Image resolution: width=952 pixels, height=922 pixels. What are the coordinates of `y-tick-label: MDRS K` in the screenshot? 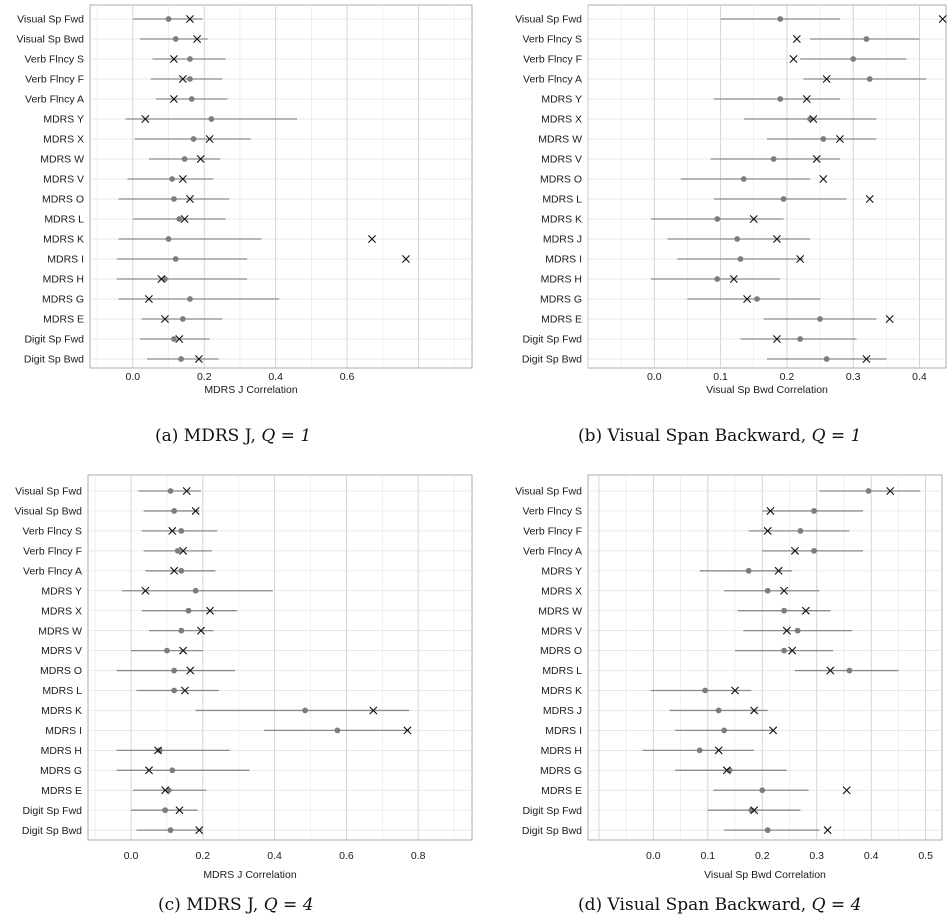 It's located at (61, 711).